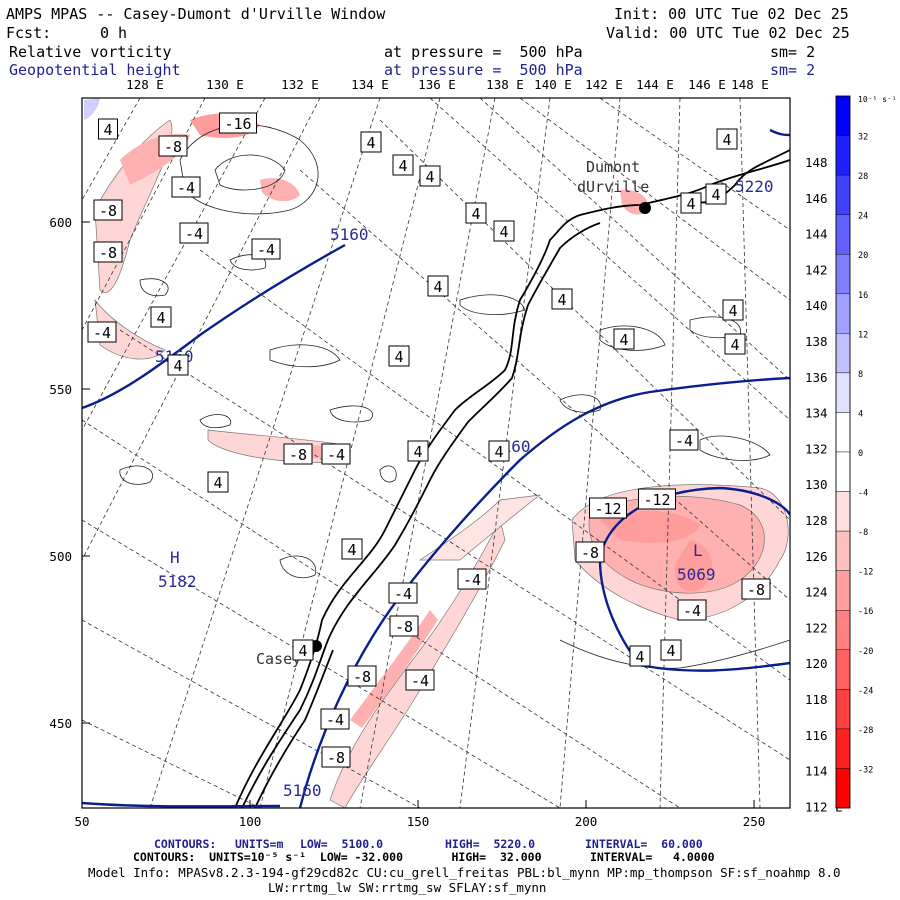 The width and height of the screenshot is (900, 900). What do you see at coordinates (860, 375) in the screenshot?
I see `colorbar-level-label: 8` at bounding box center [860, 375].